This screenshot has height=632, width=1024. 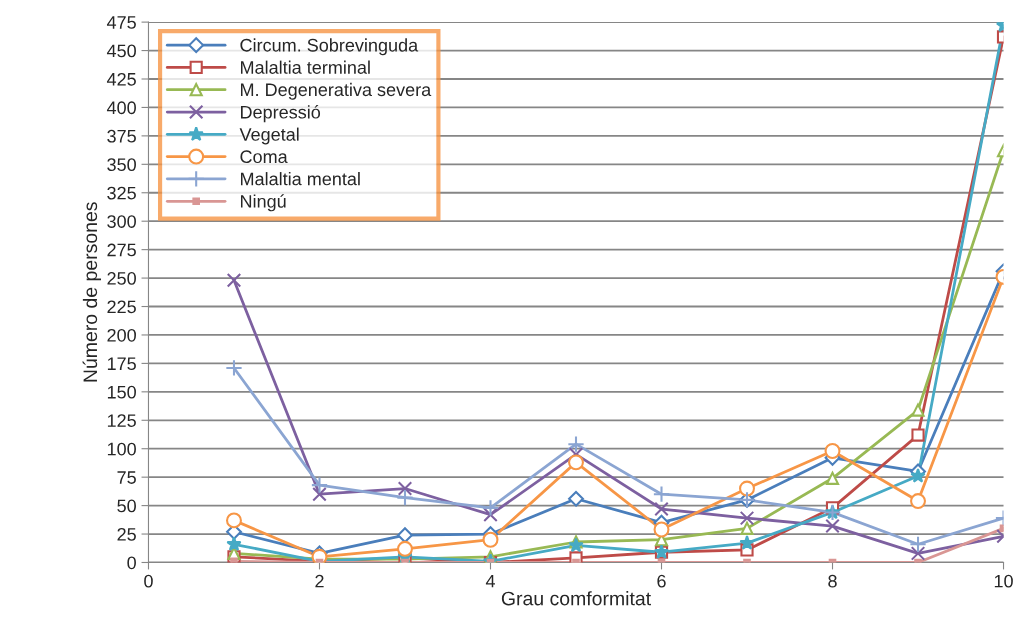 What do you see at coordinates (1003, 581) in the screenshot?
I see `x-tick-label: 10` at bounding box center [1003, 581].